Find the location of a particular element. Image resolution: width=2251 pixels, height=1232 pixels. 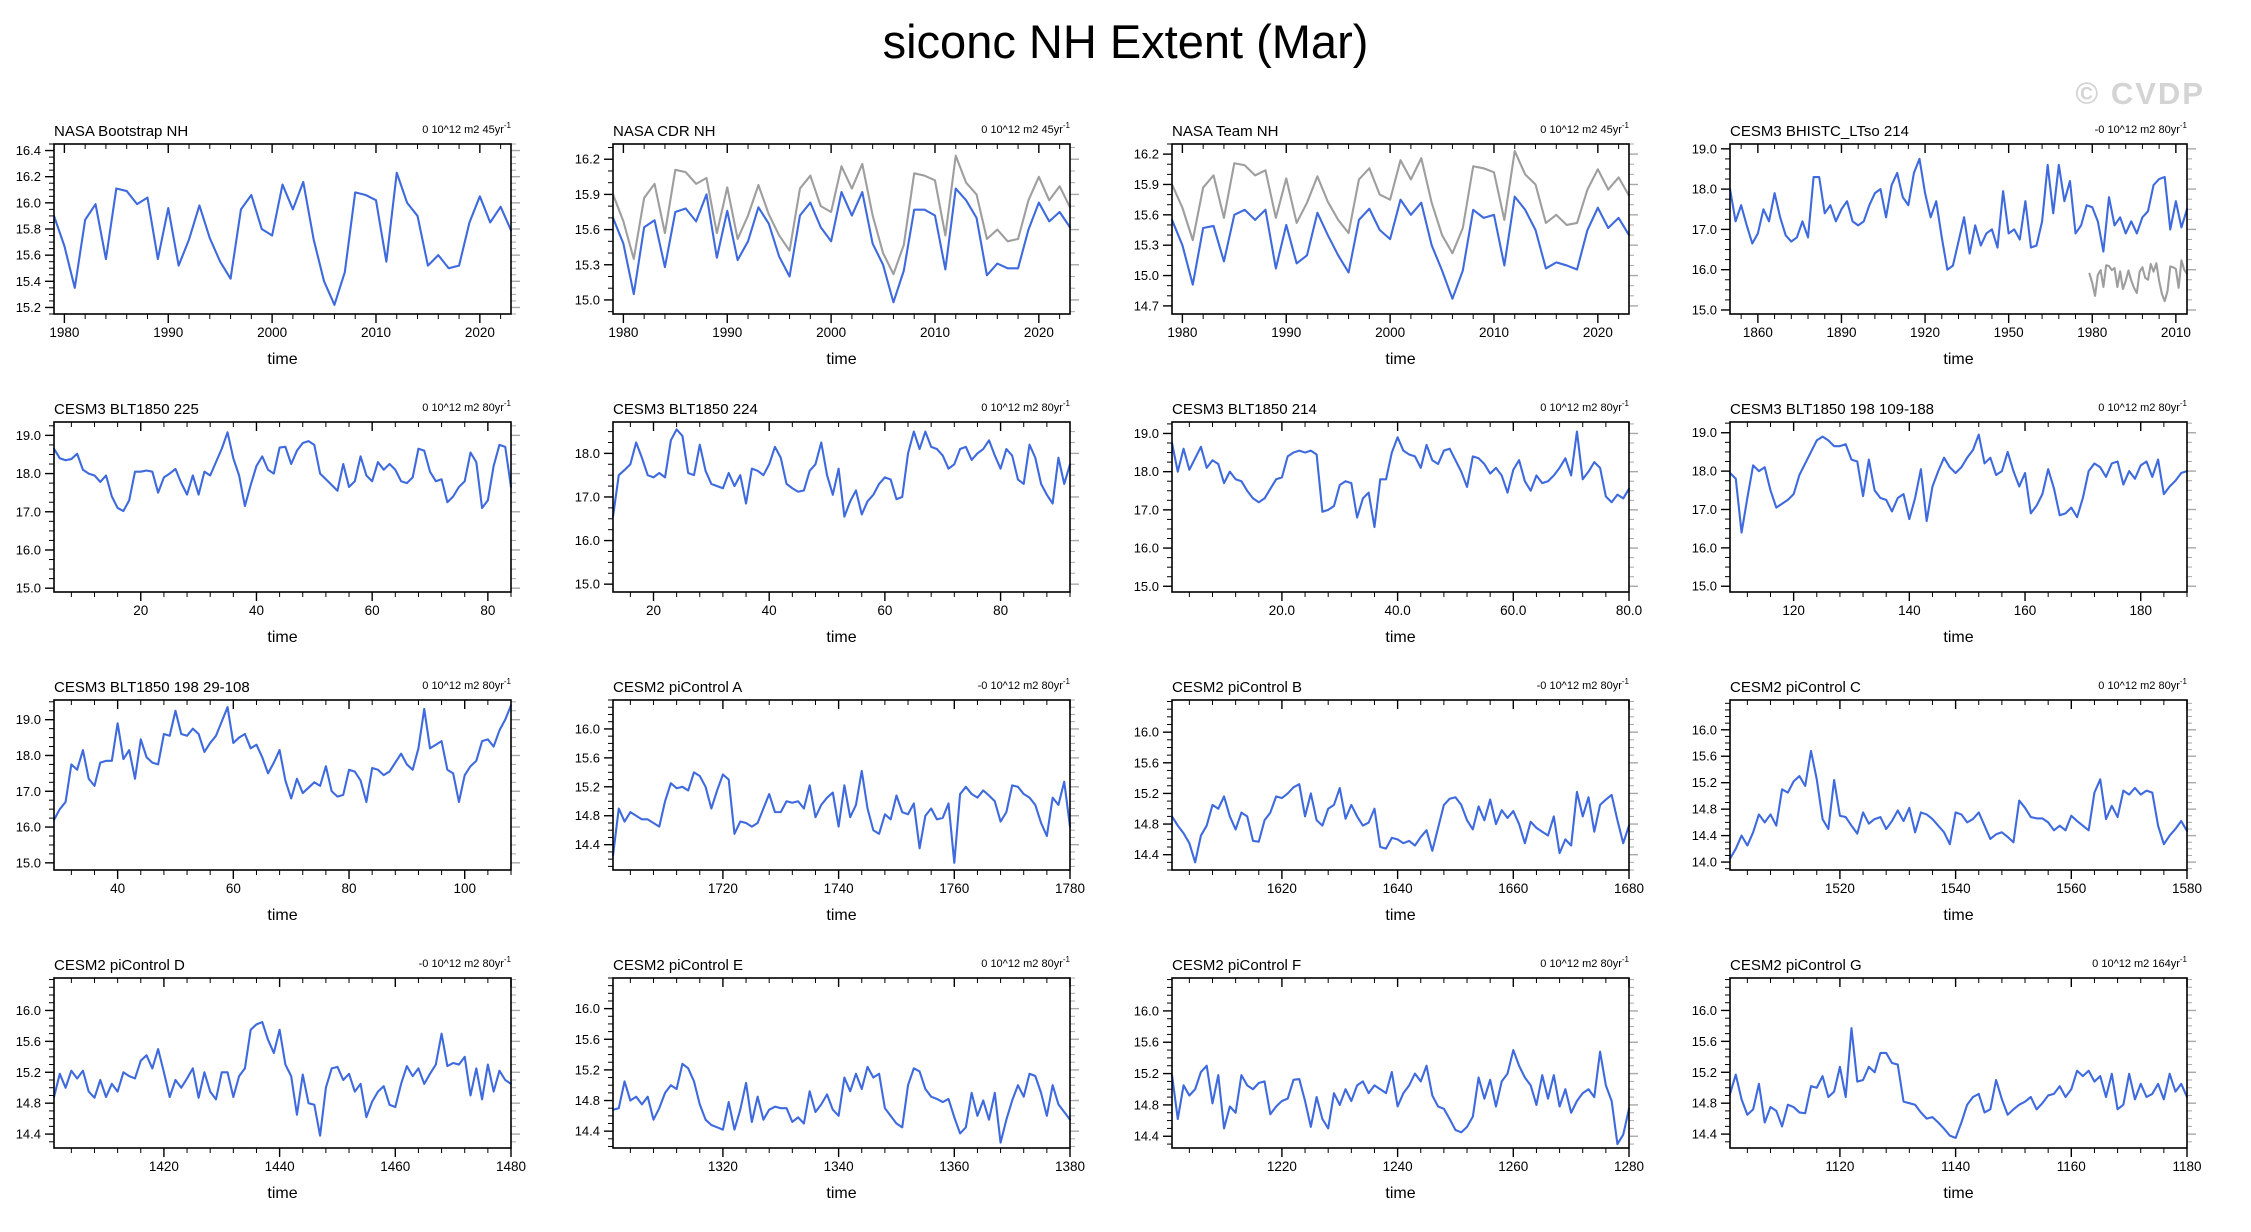

x-tick-label: 1220 is located at coordinates (1281, 1166).